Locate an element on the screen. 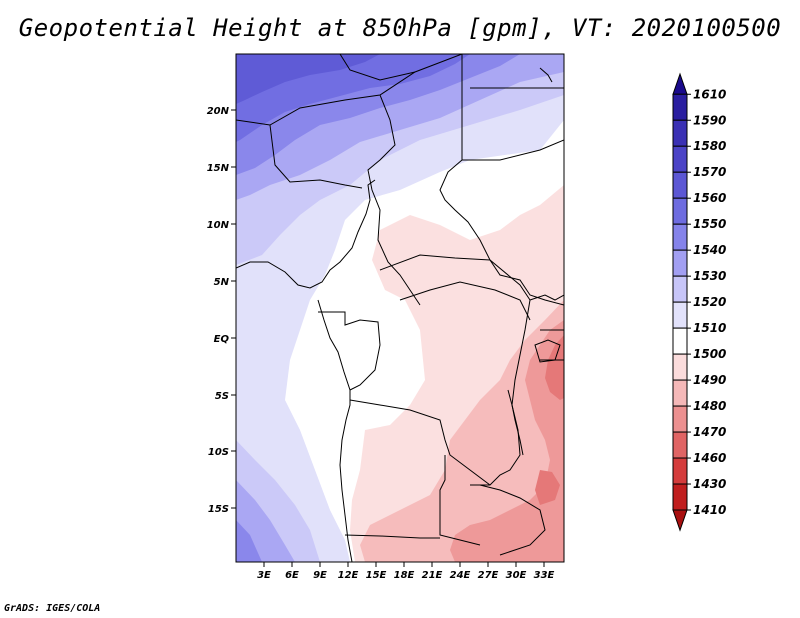 The width and height of the screenshot is (800, 618). border-nigeria is located at coordinates (316, 156).